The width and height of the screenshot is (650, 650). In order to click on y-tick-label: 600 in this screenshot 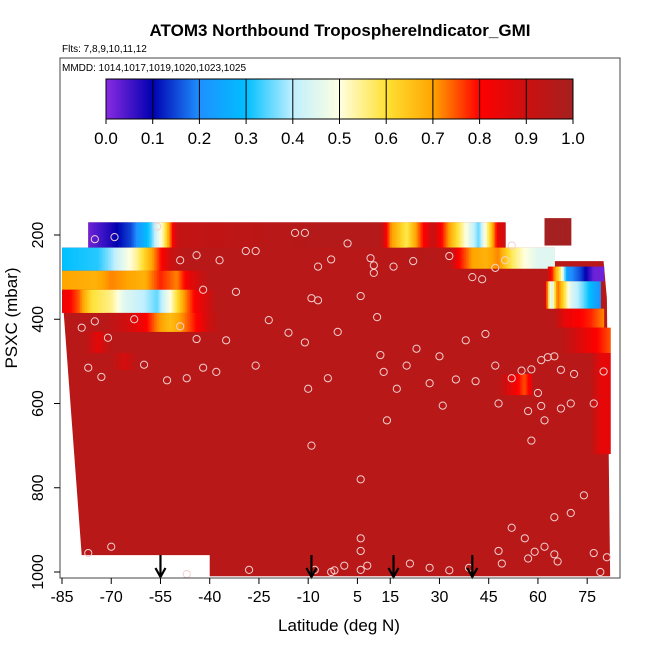, I will do `click(38, 403)`.